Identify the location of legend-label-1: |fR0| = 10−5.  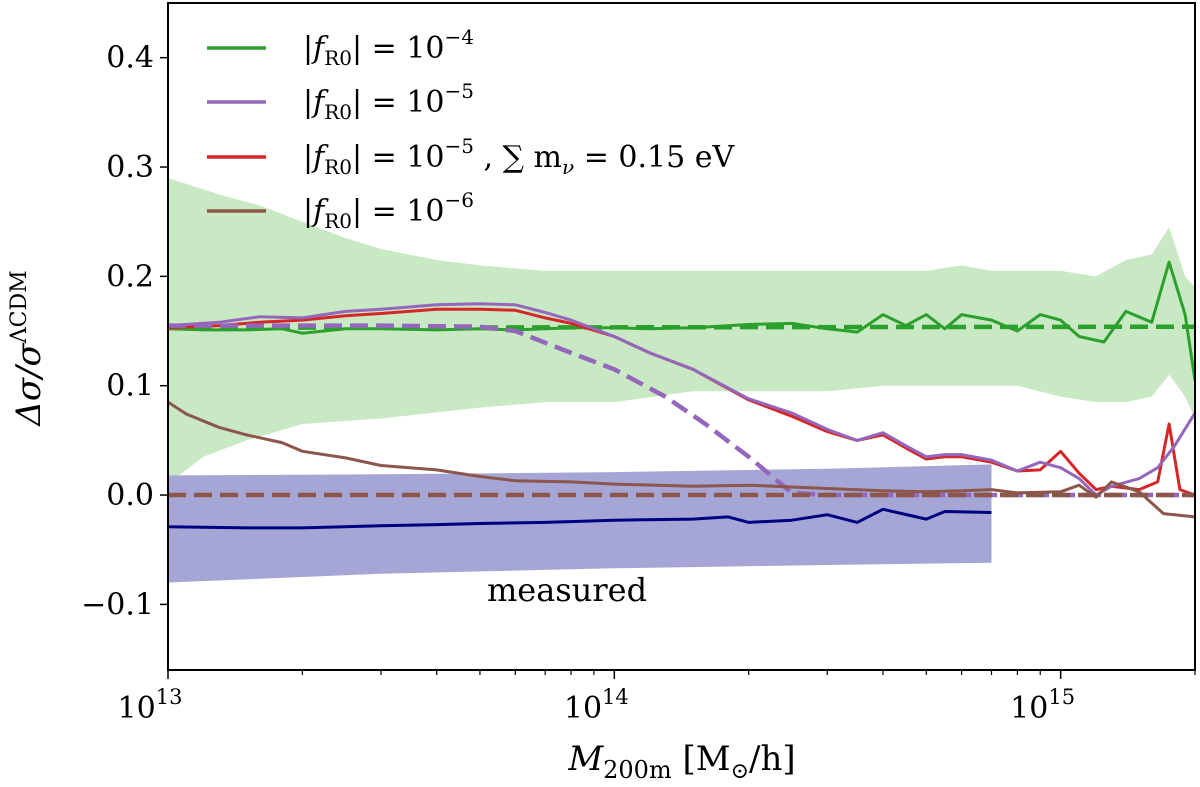
(388, 101).